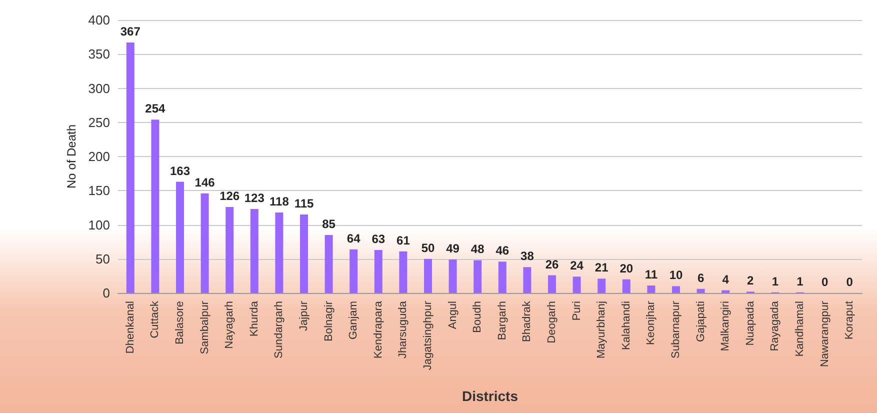  Describe the element at coordinates (329, 223) in the screenshot. I see `data-label: 85` at that location.